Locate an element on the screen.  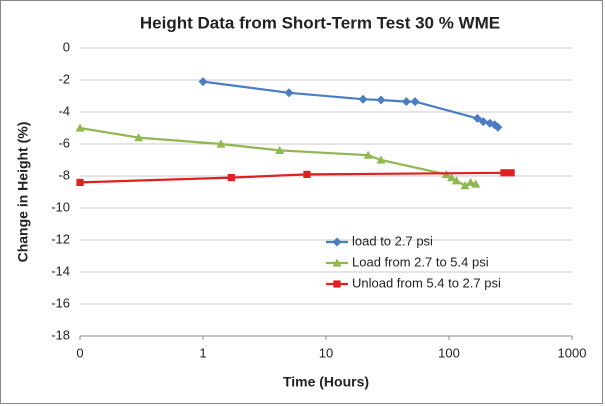
y-tick-label: -8 is located at coordinates (64, 174).